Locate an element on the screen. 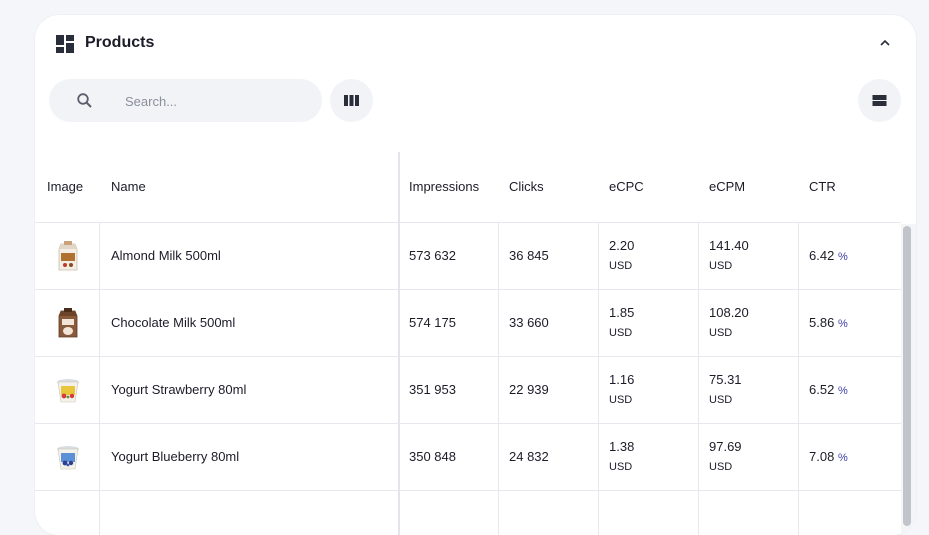 Image resolution: width=929 pixels, height=535 pixels. ecpc-cell is located at coordinates (649, 513).